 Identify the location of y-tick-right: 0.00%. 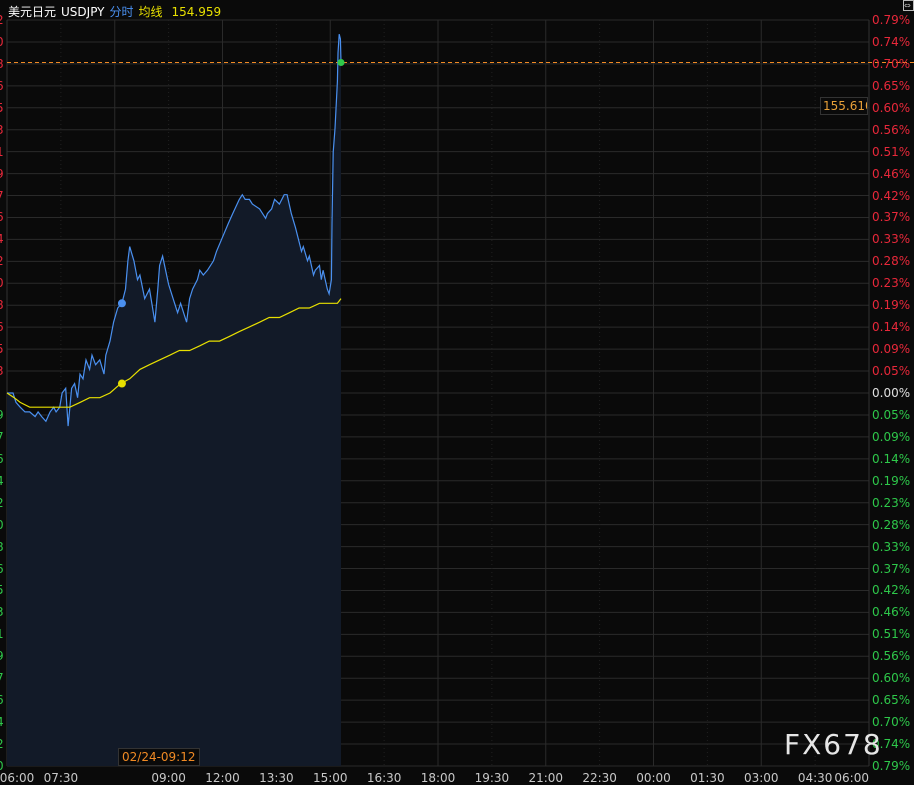
(891, 393).